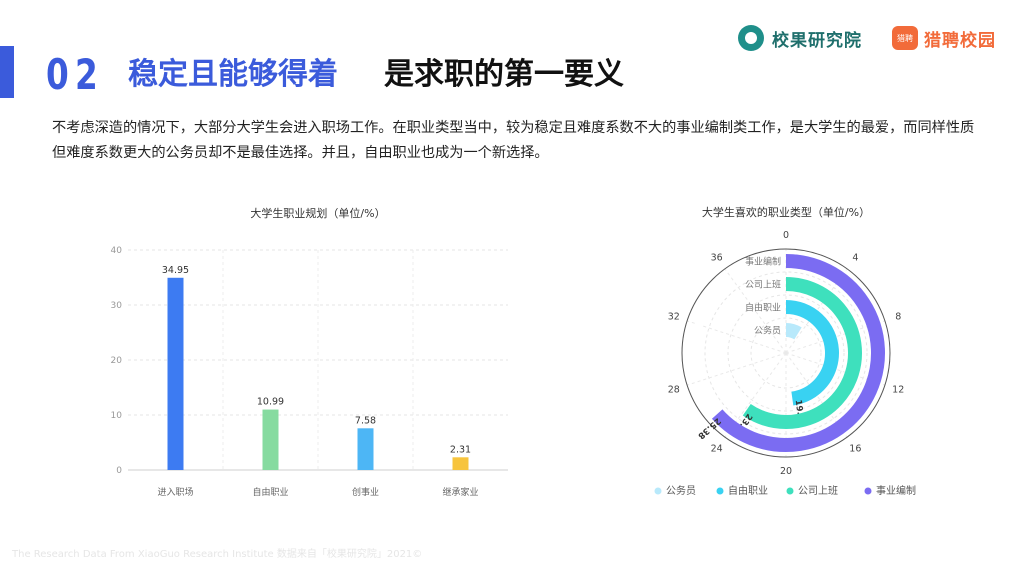 This screenshot has height=576, width=1024. What do you see at coordinates (855, 448) in the screenshot?
I see `angular-tick-label: 16` at bounding box center [855, 448].